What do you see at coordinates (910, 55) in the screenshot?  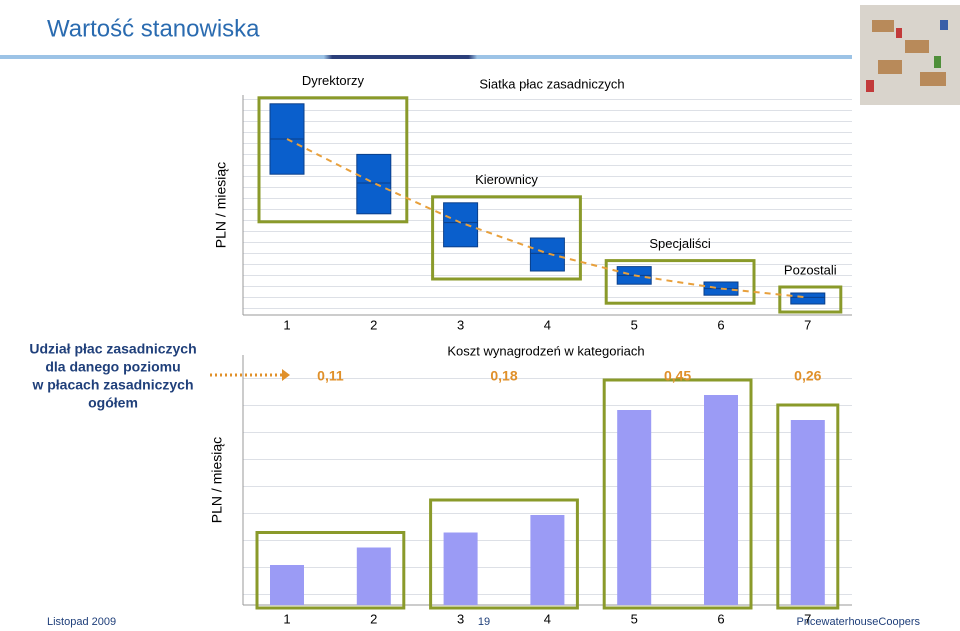 I see `photo` at bounding box center [910, 55].